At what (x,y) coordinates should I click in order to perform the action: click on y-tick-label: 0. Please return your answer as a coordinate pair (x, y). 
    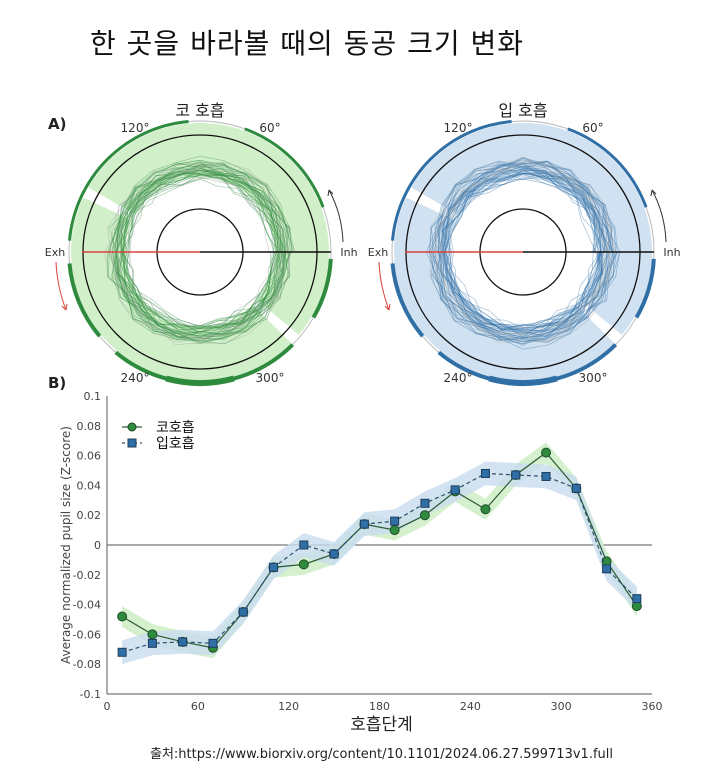
    Looking at the image, I should click on (97, 545).